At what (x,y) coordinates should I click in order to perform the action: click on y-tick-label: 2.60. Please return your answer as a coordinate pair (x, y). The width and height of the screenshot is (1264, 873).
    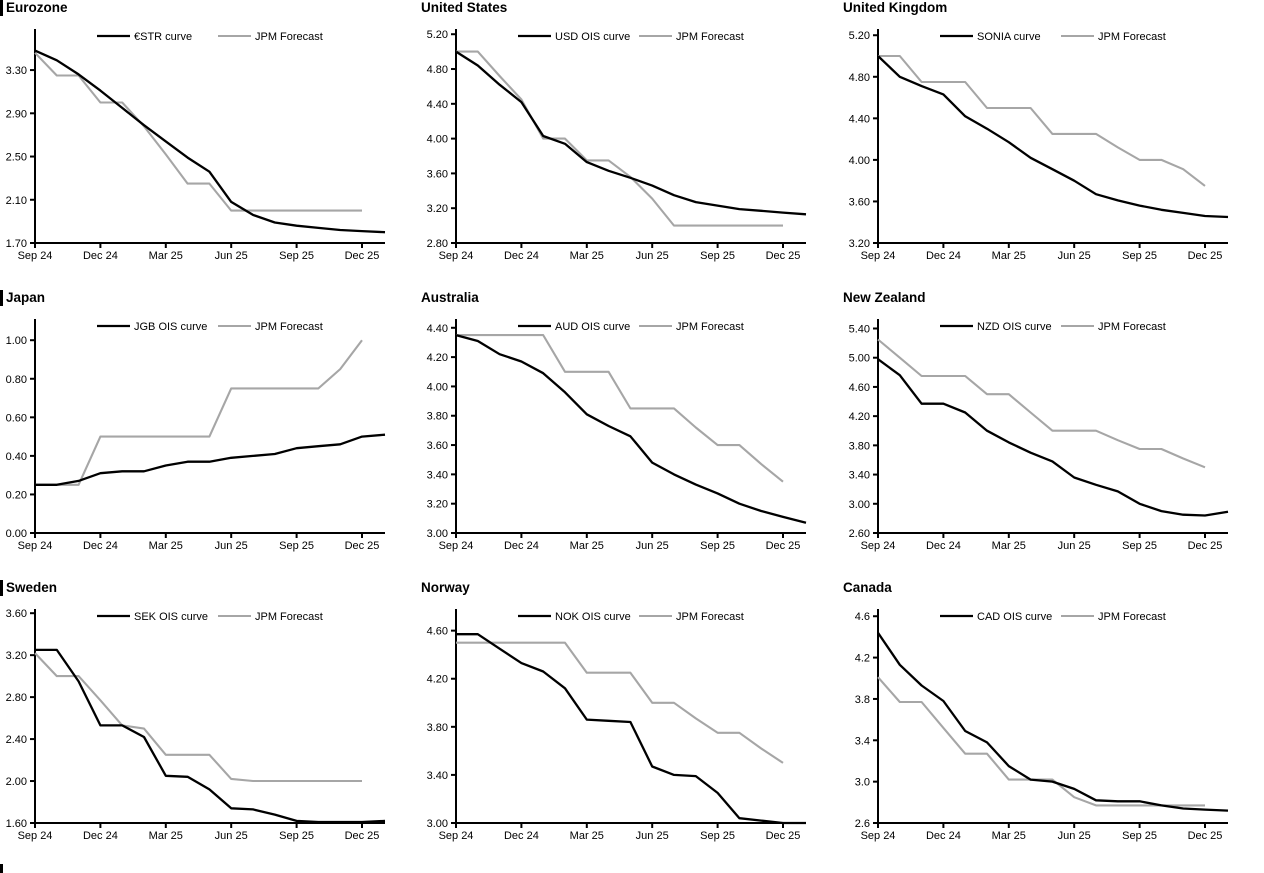
    Looking at the image, I should click on (859, 534).